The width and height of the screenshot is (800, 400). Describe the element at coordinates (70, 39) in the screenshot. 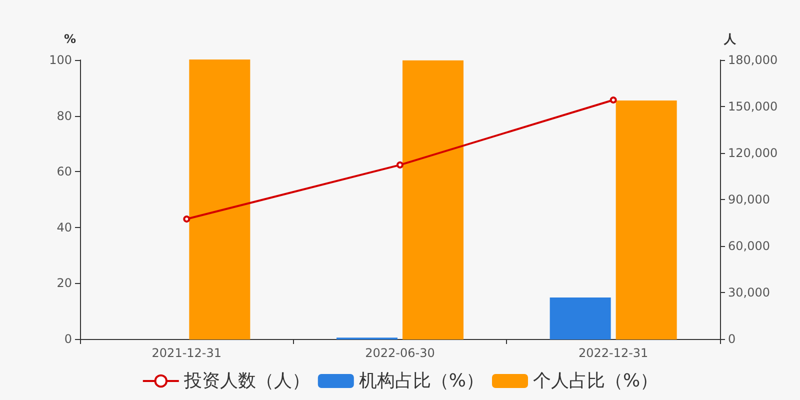

I see `y-axis-title: %` at that location.